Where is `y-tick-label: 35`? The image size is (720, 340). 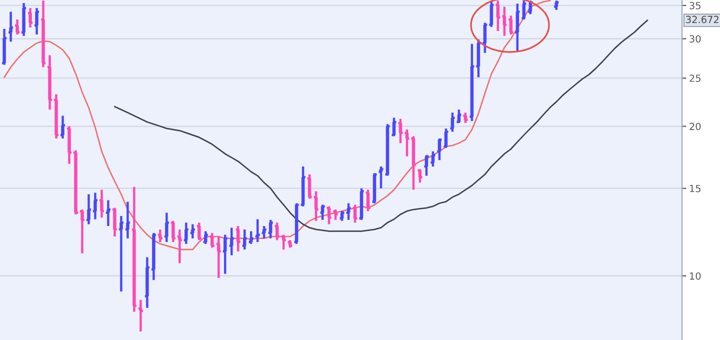
y-tick-label: 35 is located at coordinates (695, 6).